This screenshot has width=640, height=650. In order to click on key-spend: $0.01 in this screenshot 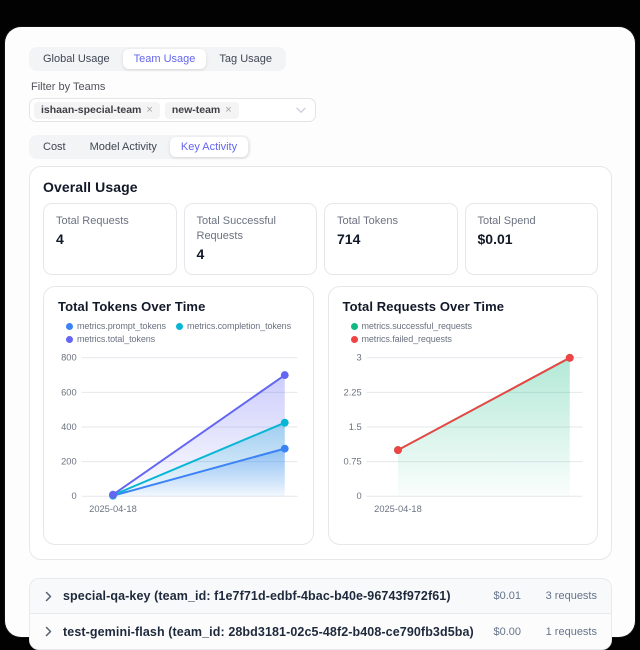, I will do `click(507, 596)`.